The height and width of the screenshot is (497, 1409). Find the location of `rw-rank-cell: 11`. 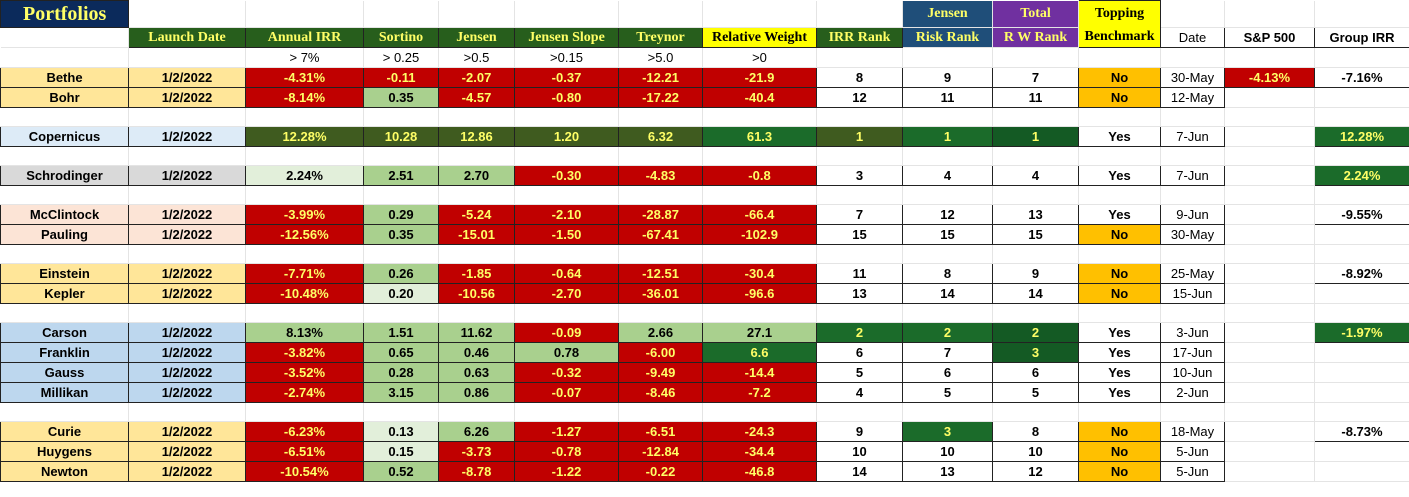

rw-rank-cell: 11 is located at coordinates (1035, 97).